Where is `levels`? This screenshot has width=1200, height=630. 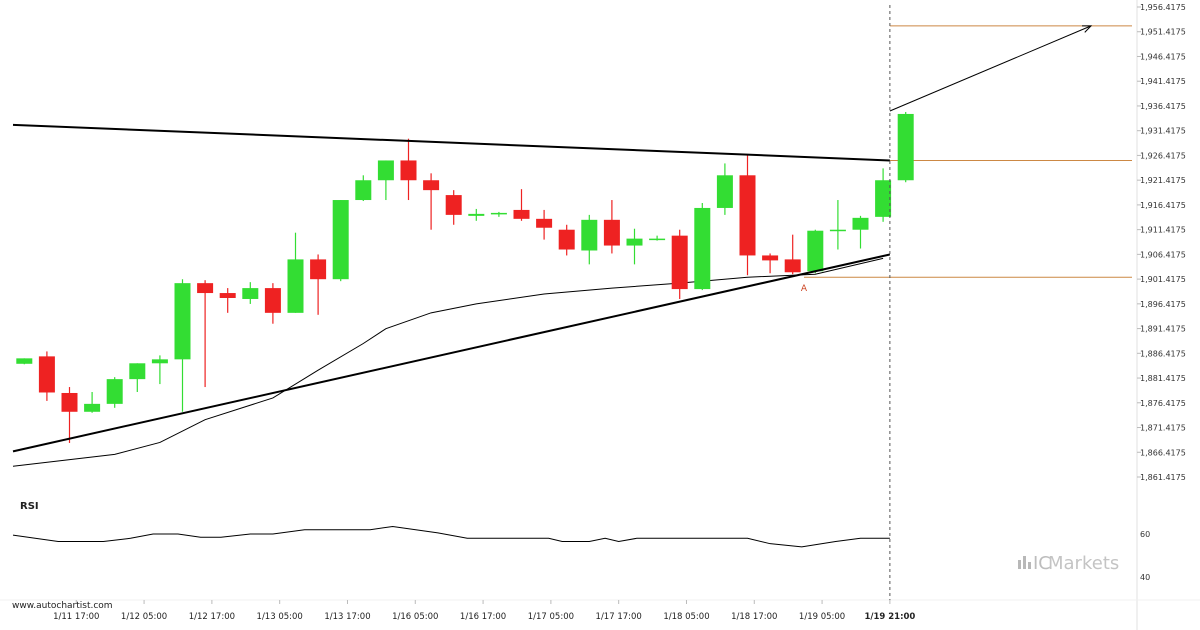 levels is located at coordinates (968, 151).